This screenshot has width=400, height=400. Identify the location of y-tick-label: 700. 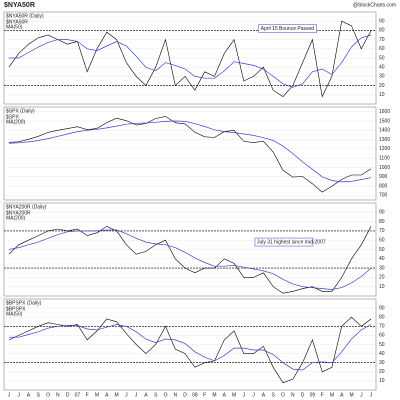
(383, 196).